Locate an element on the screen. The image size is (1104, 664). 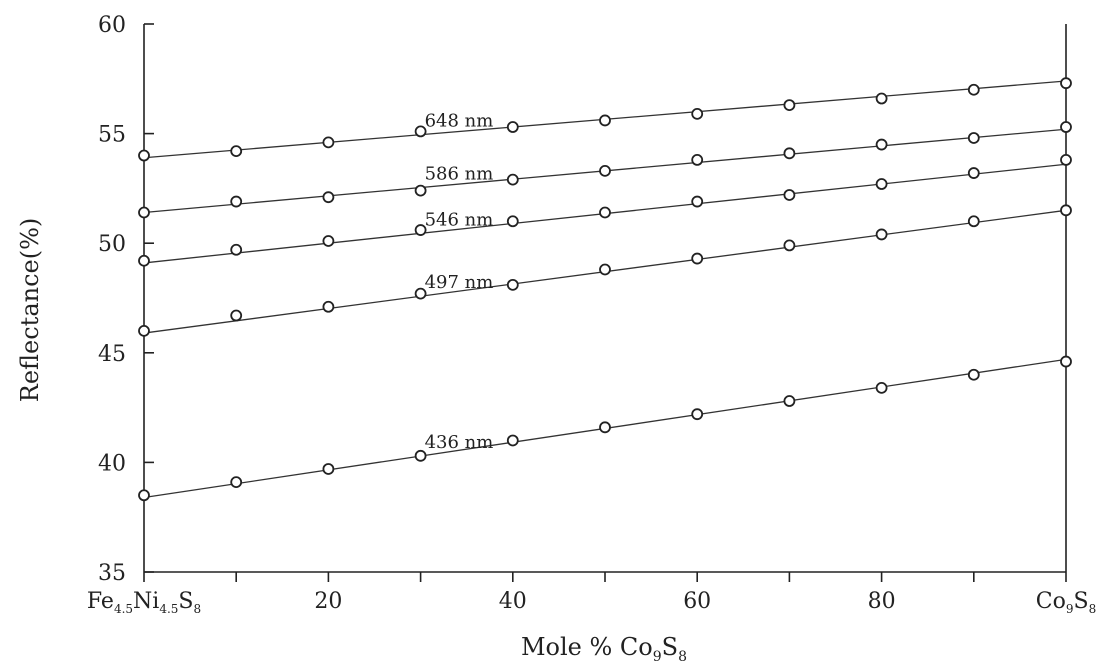
y-tick-label: 45 is located at coordinates (112, 354).